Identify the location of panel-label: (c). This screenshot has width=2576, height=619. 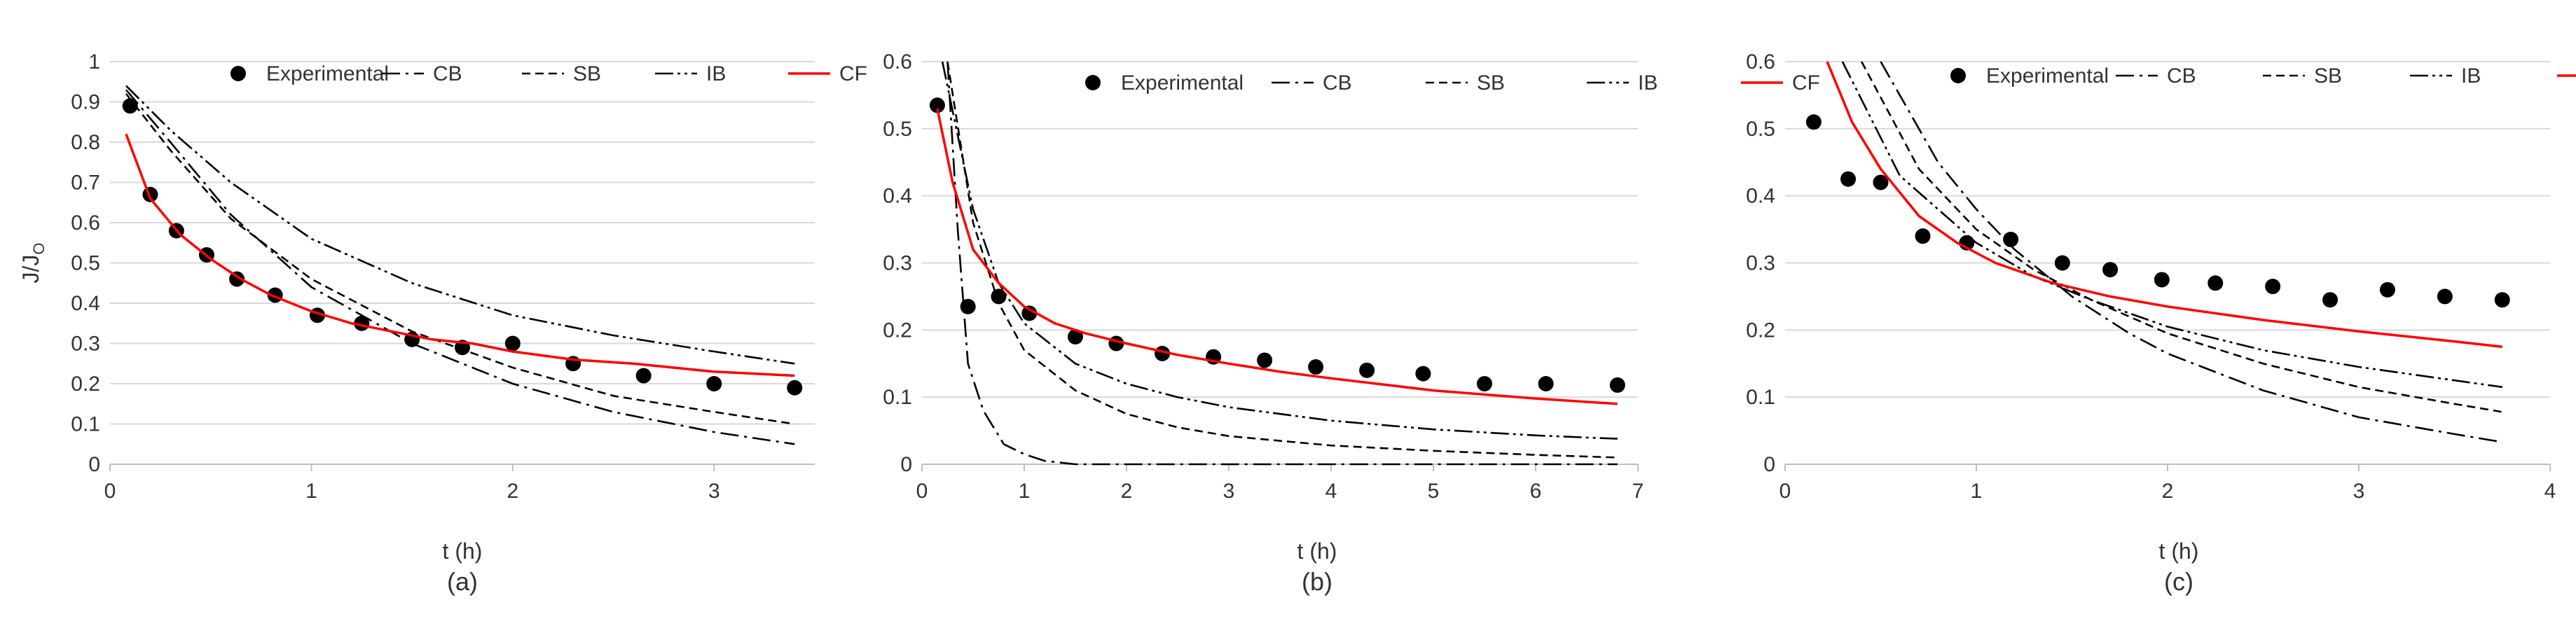
(2178, 581).